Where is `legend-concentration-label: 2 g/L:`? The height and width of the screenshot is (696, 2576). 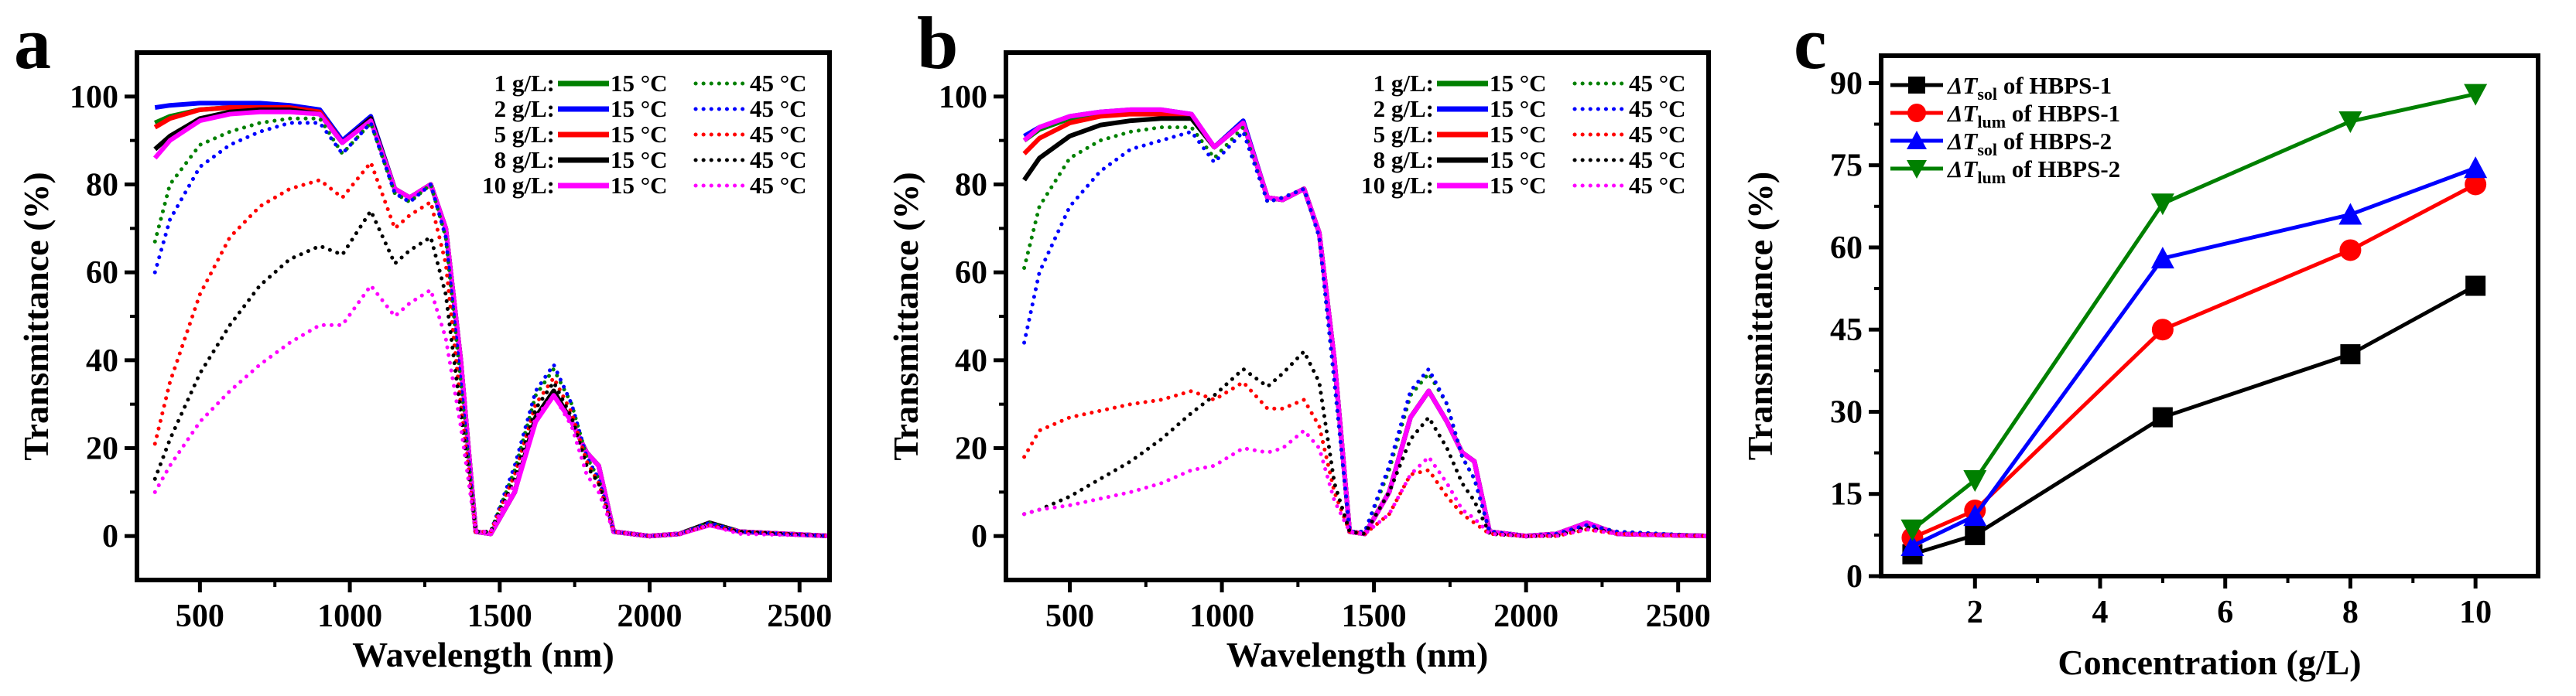 legend-concentration-label: 2 g/L: is located at coordinates (525, 108).